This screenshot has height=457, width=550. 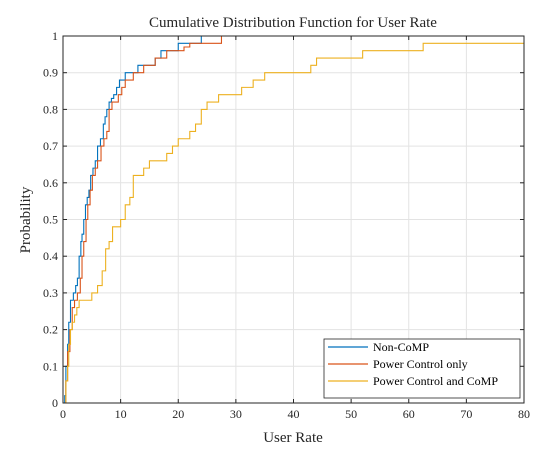 I want to click on y-tick-label: 0.4, so click(x=50, y=256).